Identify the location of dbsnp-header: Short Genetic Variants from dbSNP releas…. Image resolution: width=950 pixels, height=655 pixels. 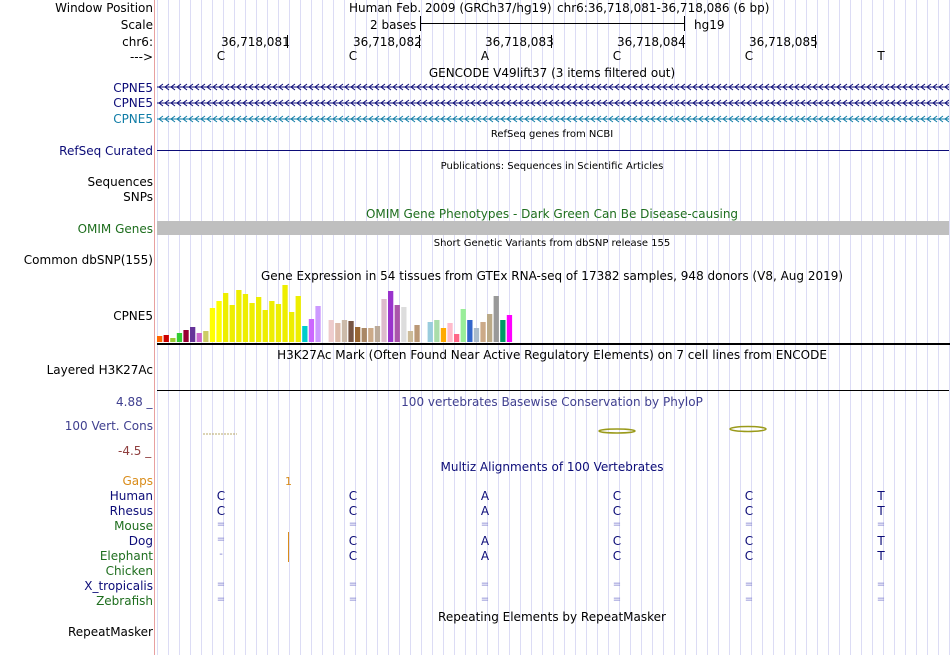
(552, 243).